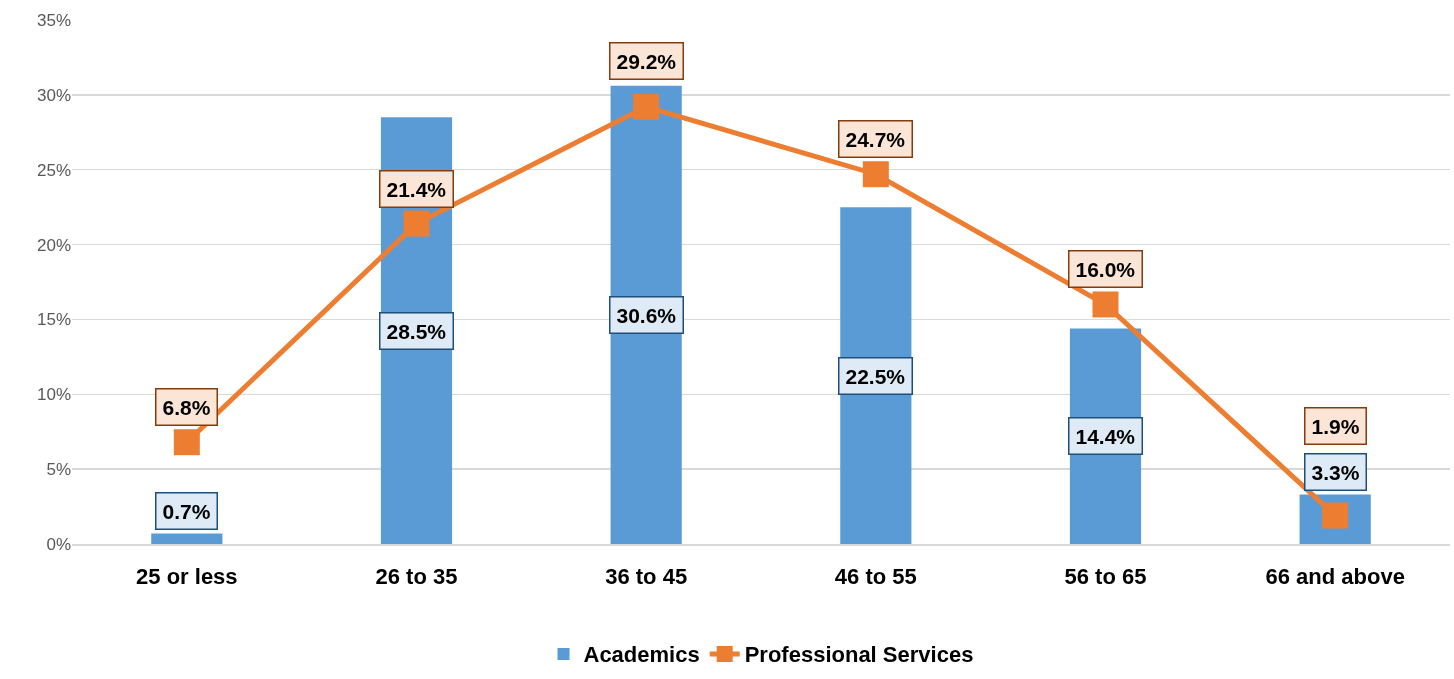 The height and width of the screenshot is (679, 1454). Describe the element at coordinates (875, 376) in the screenshot. I see `data-label: 22.5%` at that location.